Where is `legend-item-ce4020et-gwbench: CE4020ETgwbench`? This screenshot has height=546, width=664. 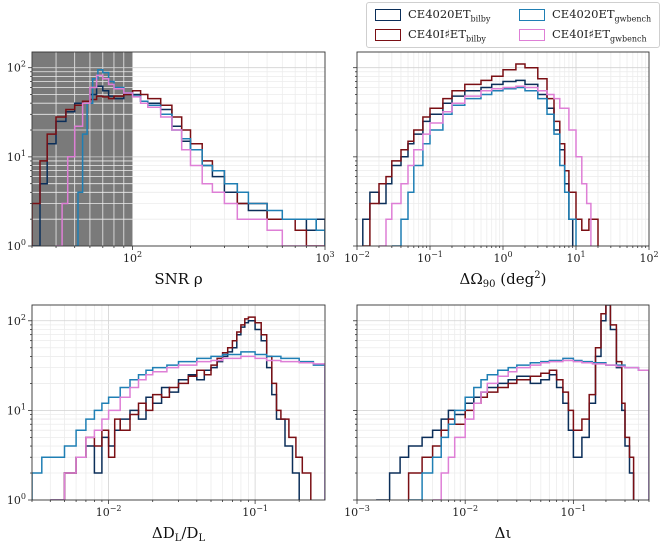
legend-item-ce4020et-gwbench: CE4020ETgwbench is located at coordinates (585, 15).